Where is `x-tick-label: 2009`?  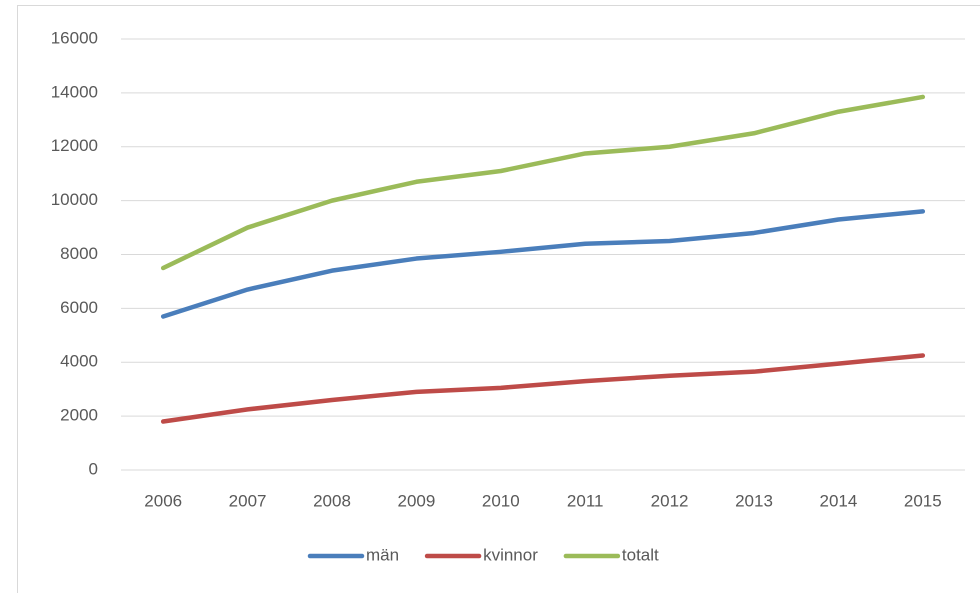 x-tick-label: 2009 is located at coordinates (416, 500).